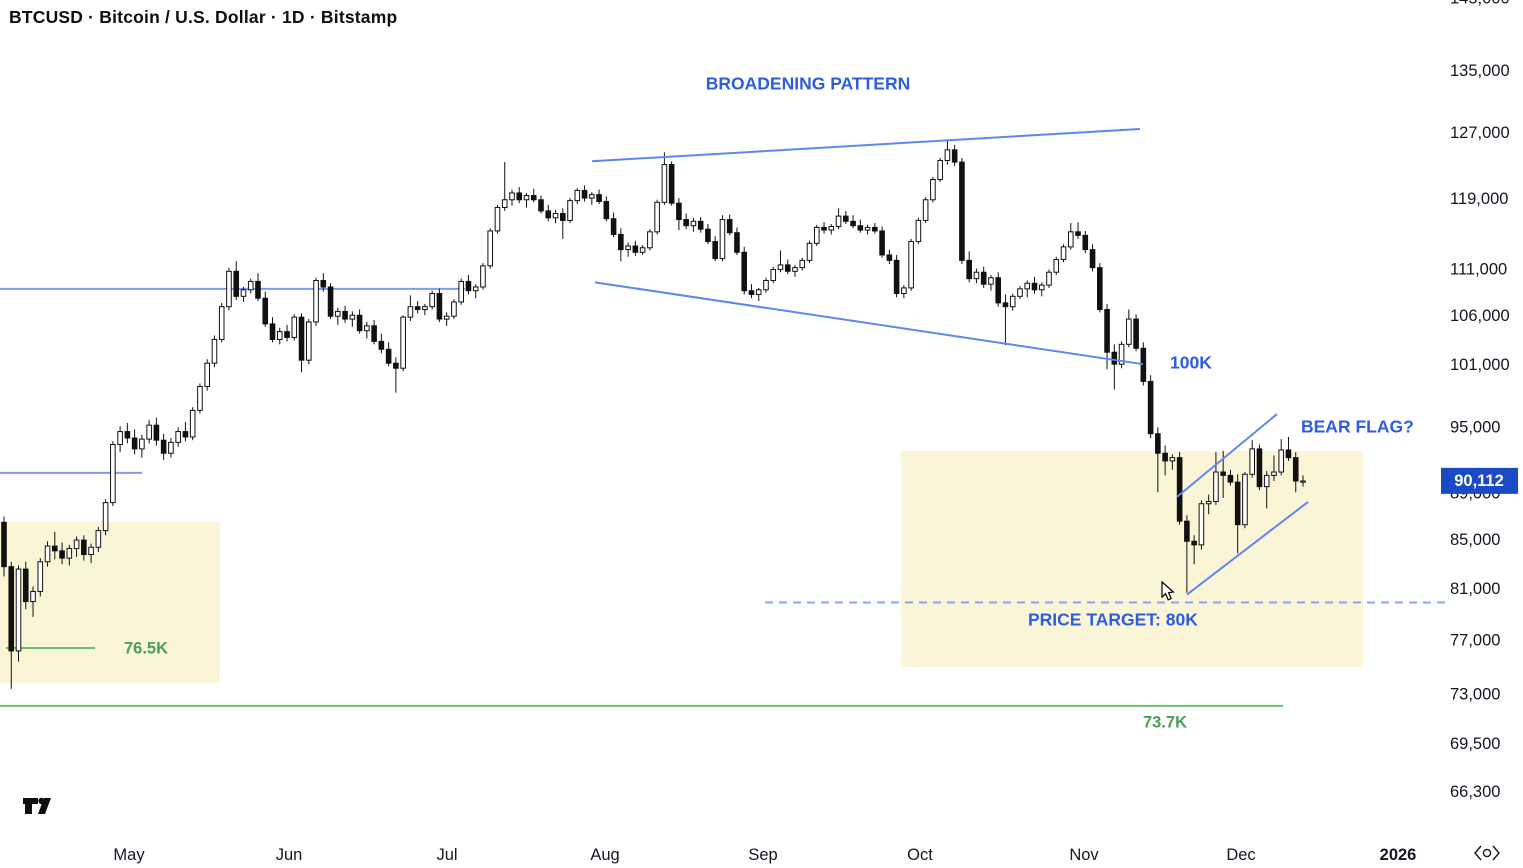 The width and height of the screenshot is (1523, 868). What do you see at coordinates (1475, 792) in the screenshot?
I see `price-tick-66300: 66,300` at bounding box center [1475, 792].